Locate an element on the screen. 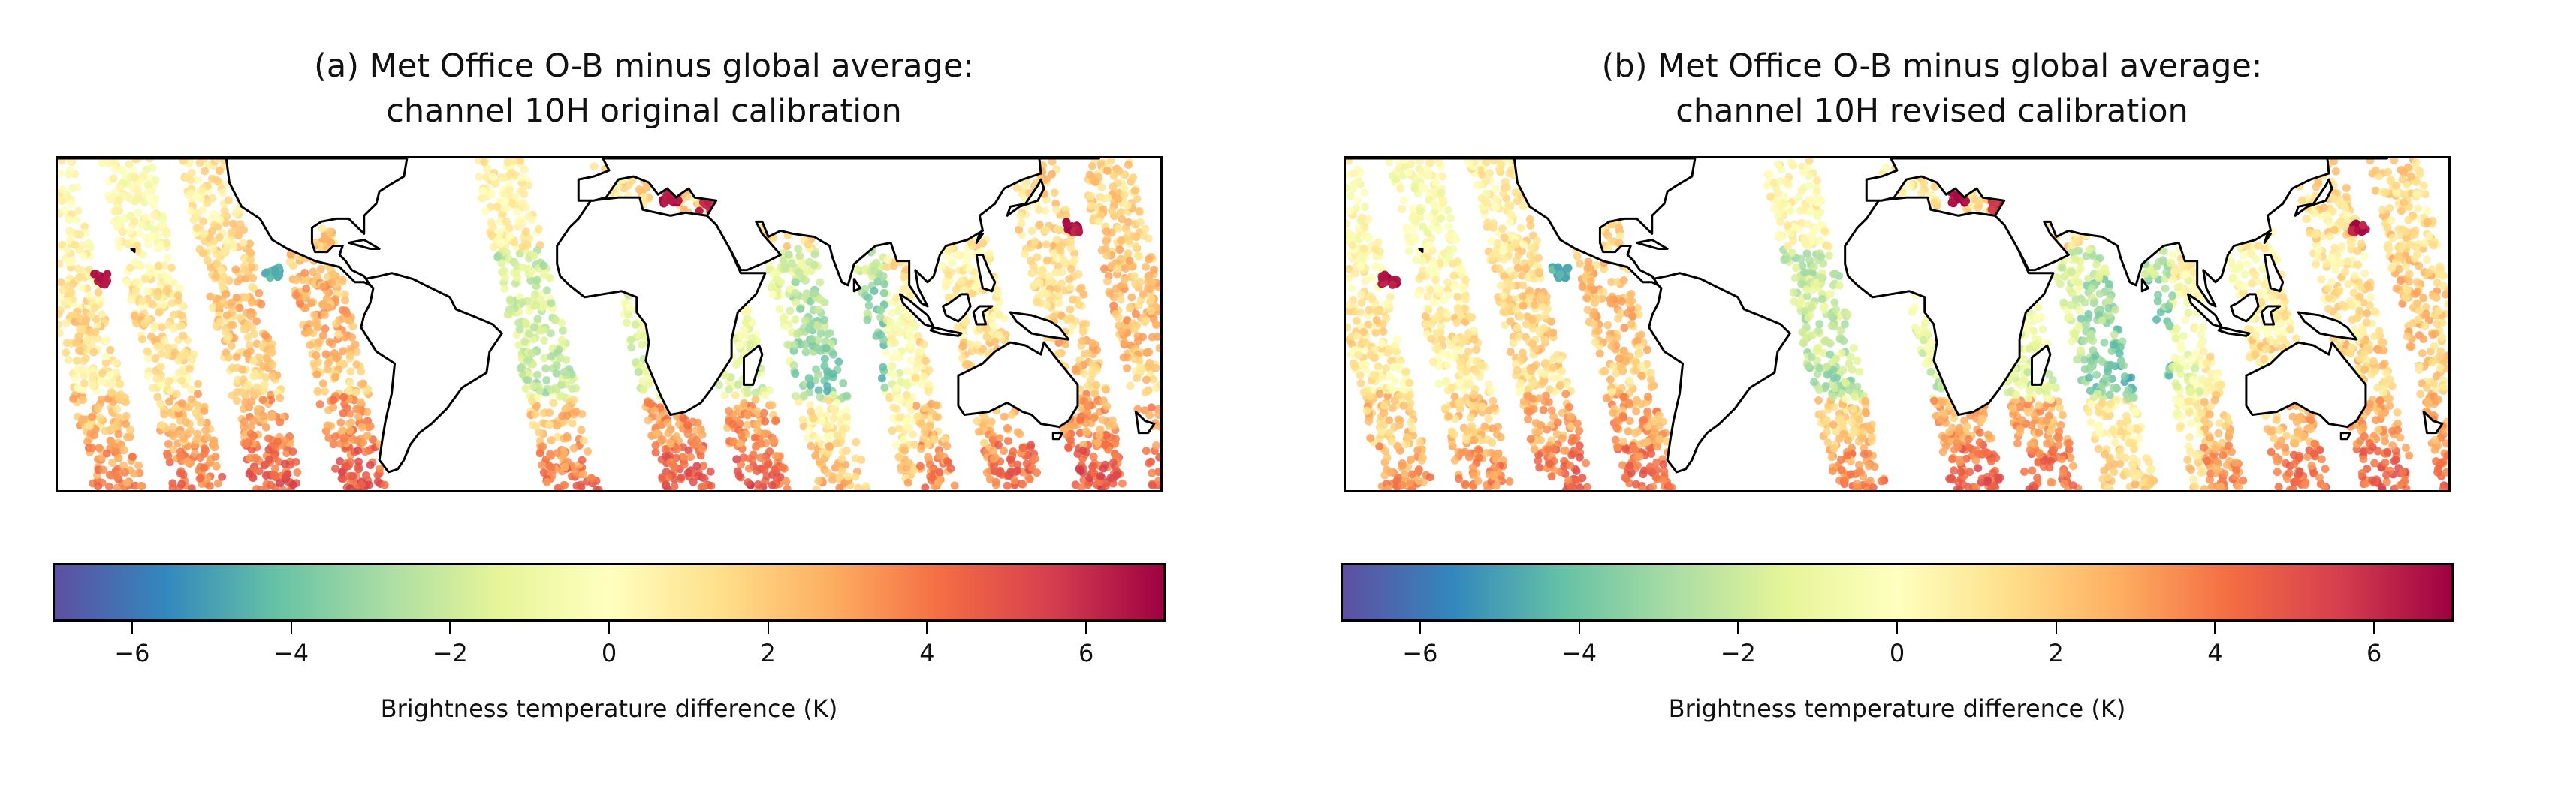 The height and width of the screenshot is (789, 2576). satellite-swath is located at coordinates (337, 357).